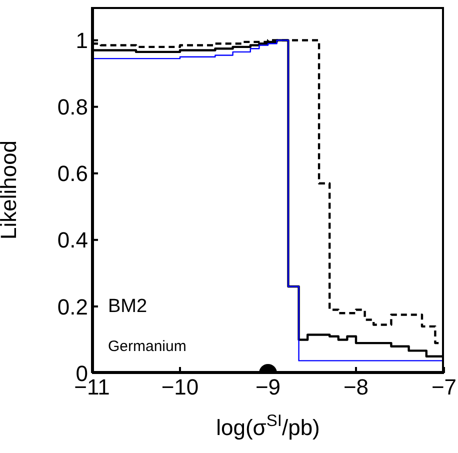 This screenshot has height=453, width=458. What do you see at coordinates (72, 240) in the screenshot?
I see `y-tick-label: 0.4` at bounding box center [72, 240].